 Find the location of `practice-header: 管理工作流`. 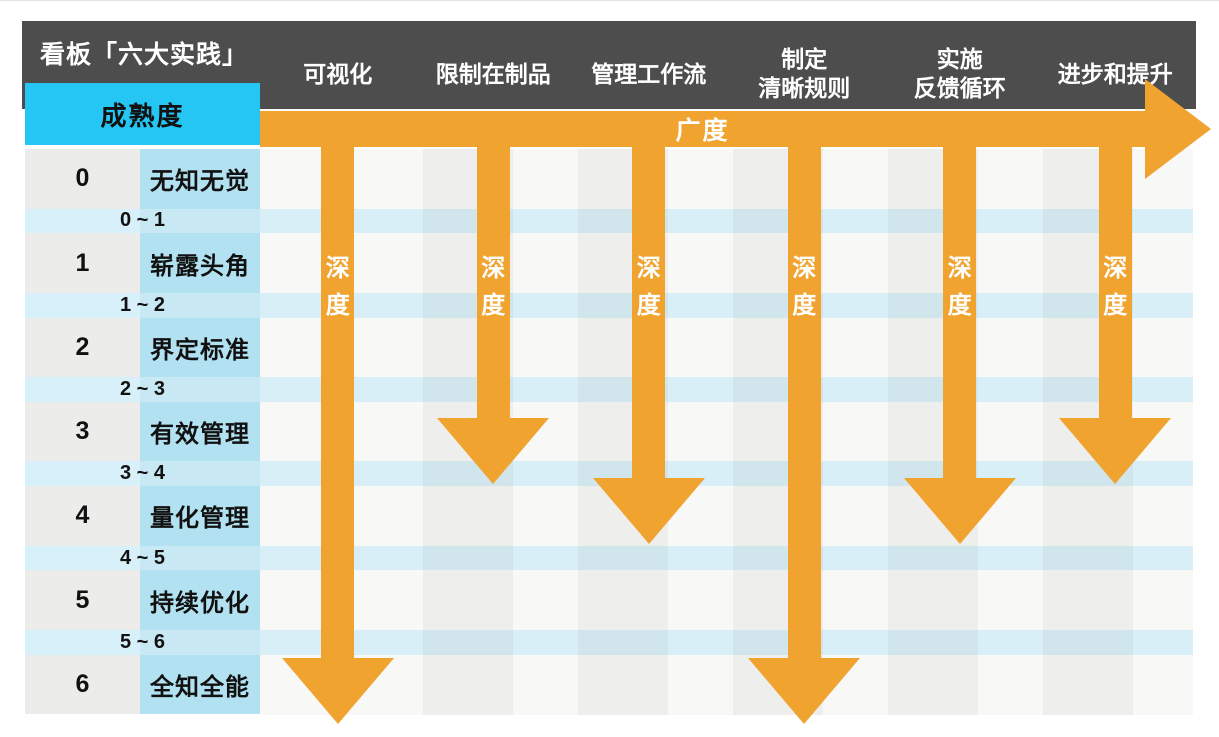

practice-header: 管理工作流 is located at coordinates (649, 74).